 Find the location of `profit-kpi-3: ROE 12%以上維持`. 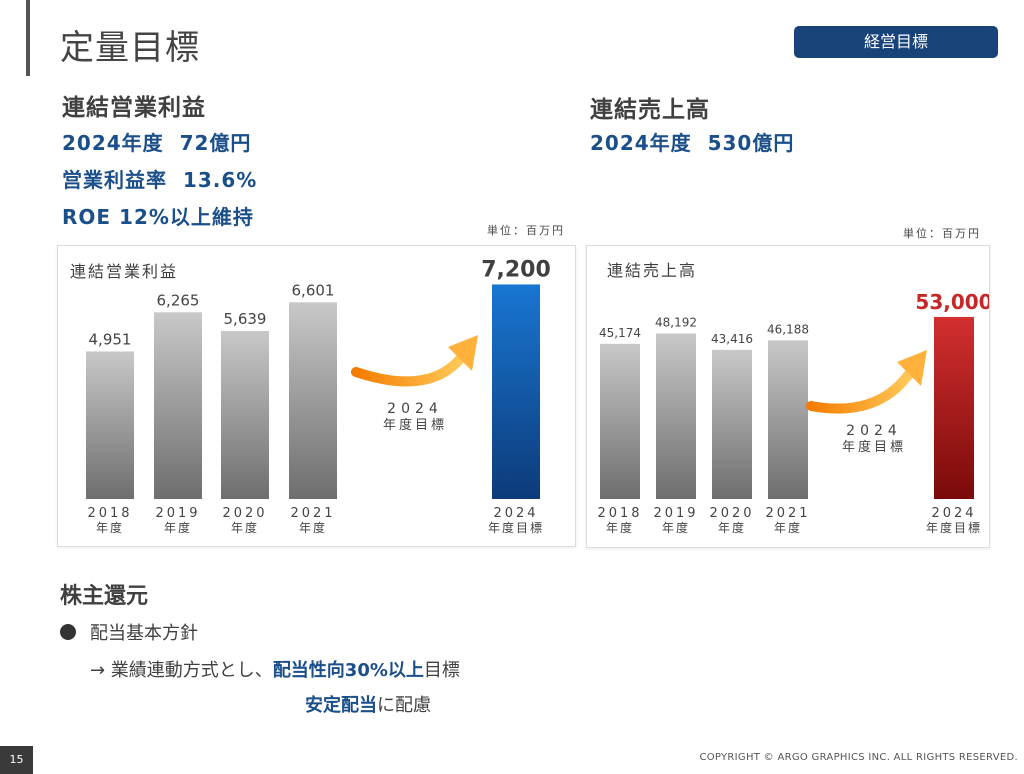

profit-kpi-3: ROE 12%以上維持 is located at coordinates (158, 217).